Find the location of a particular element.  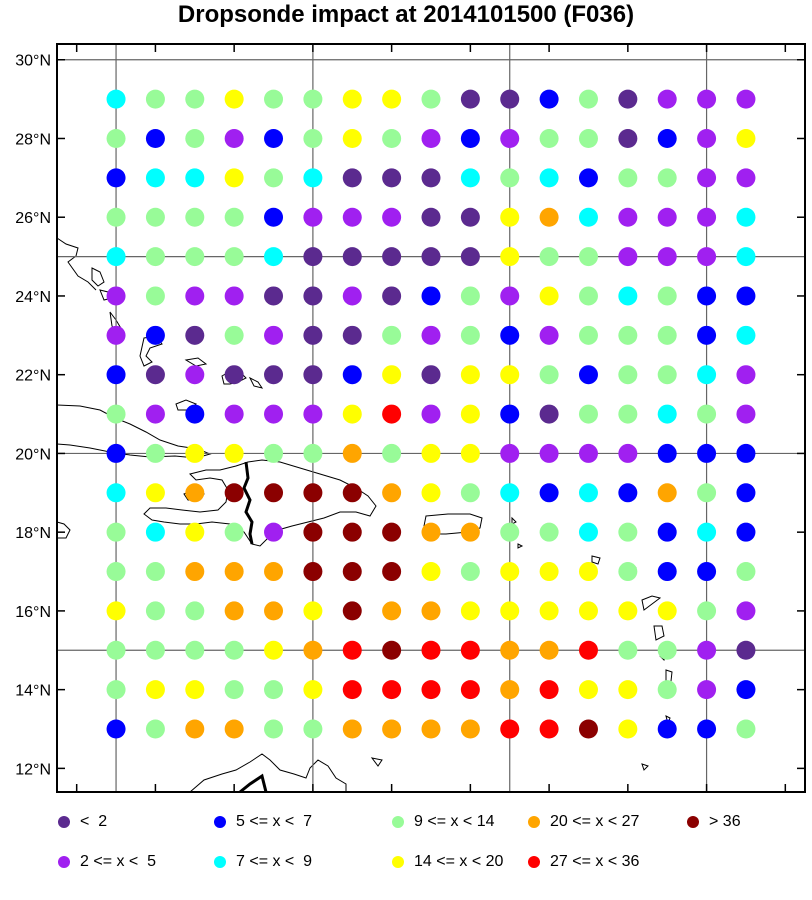

legend-label: 20 <= x < 27 is located at coordinates (595, 821).